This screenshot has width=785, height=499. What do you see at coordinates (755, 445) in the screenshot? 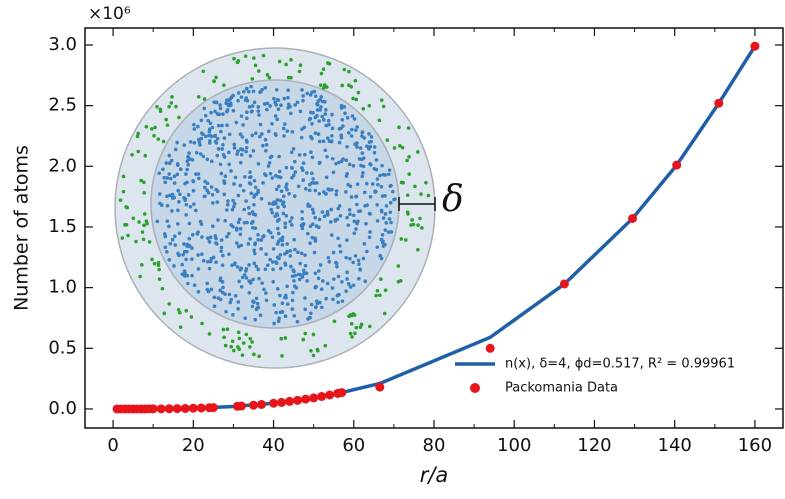
I see `x-tick-label: 160` at bounding box center [755, 445].